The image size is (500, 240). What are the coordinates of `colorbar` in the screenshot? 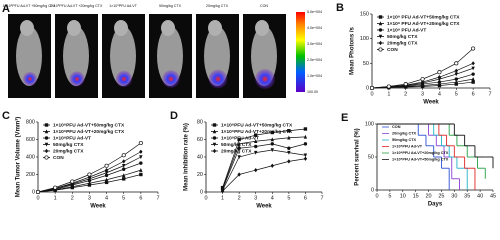 It's located at (300, 52).